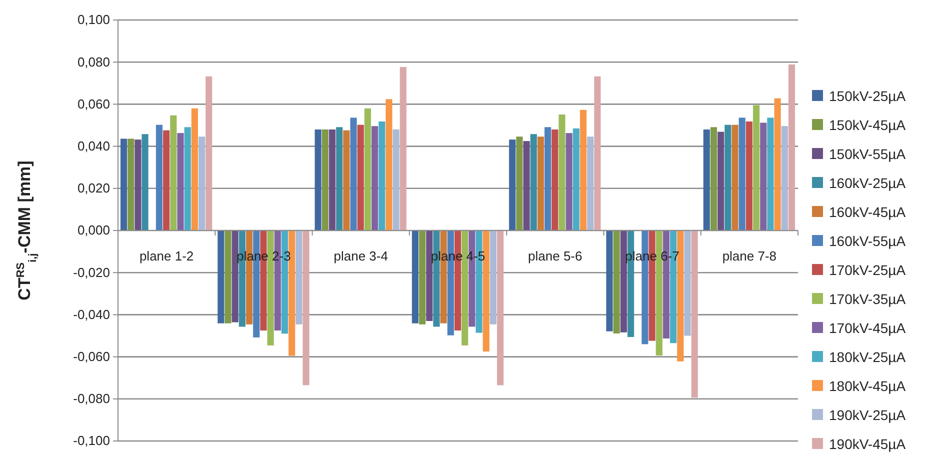 This screenshot has height=459, width=927. Describe the element at coordinates (93, 230) in the screenshot. I see `y-tick-label: 0,000` at that location.